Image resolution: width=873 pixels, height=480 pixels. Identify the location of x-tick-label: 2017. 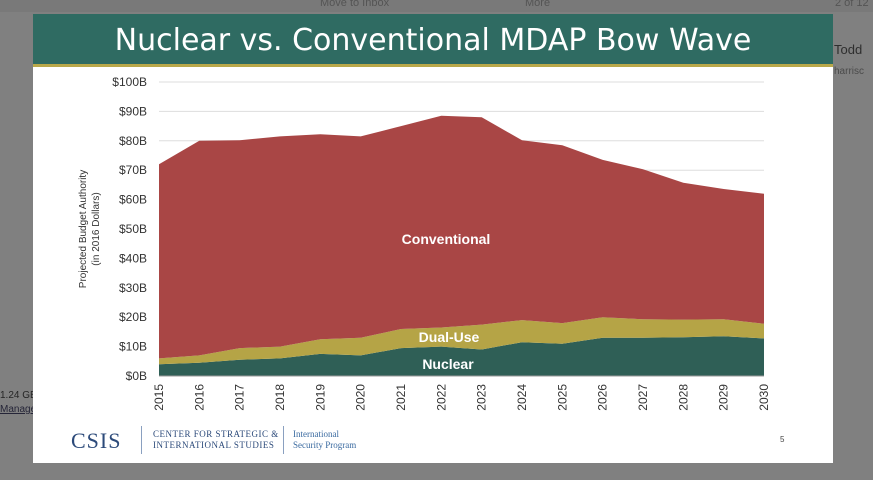
(240, 397).